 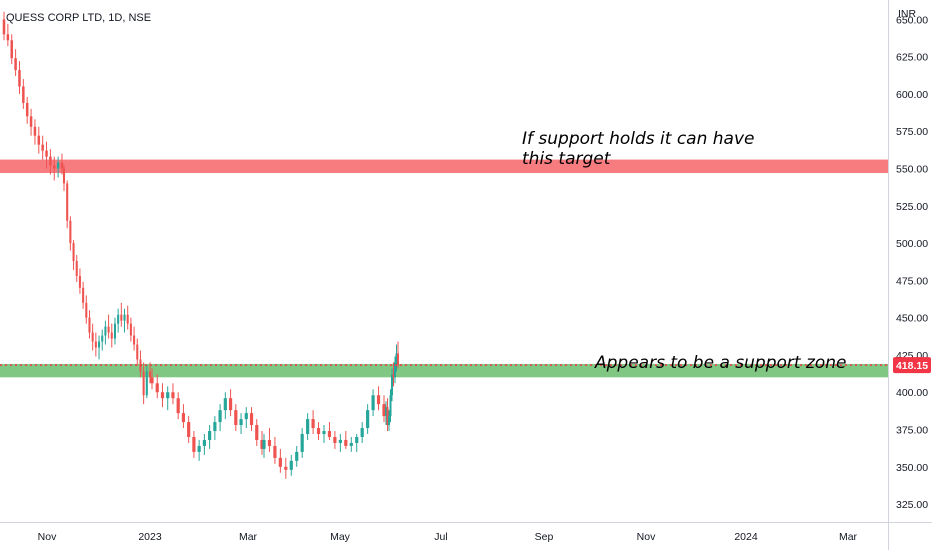 I want to click on target-note-line2: this target, so click(x=567, y=159).